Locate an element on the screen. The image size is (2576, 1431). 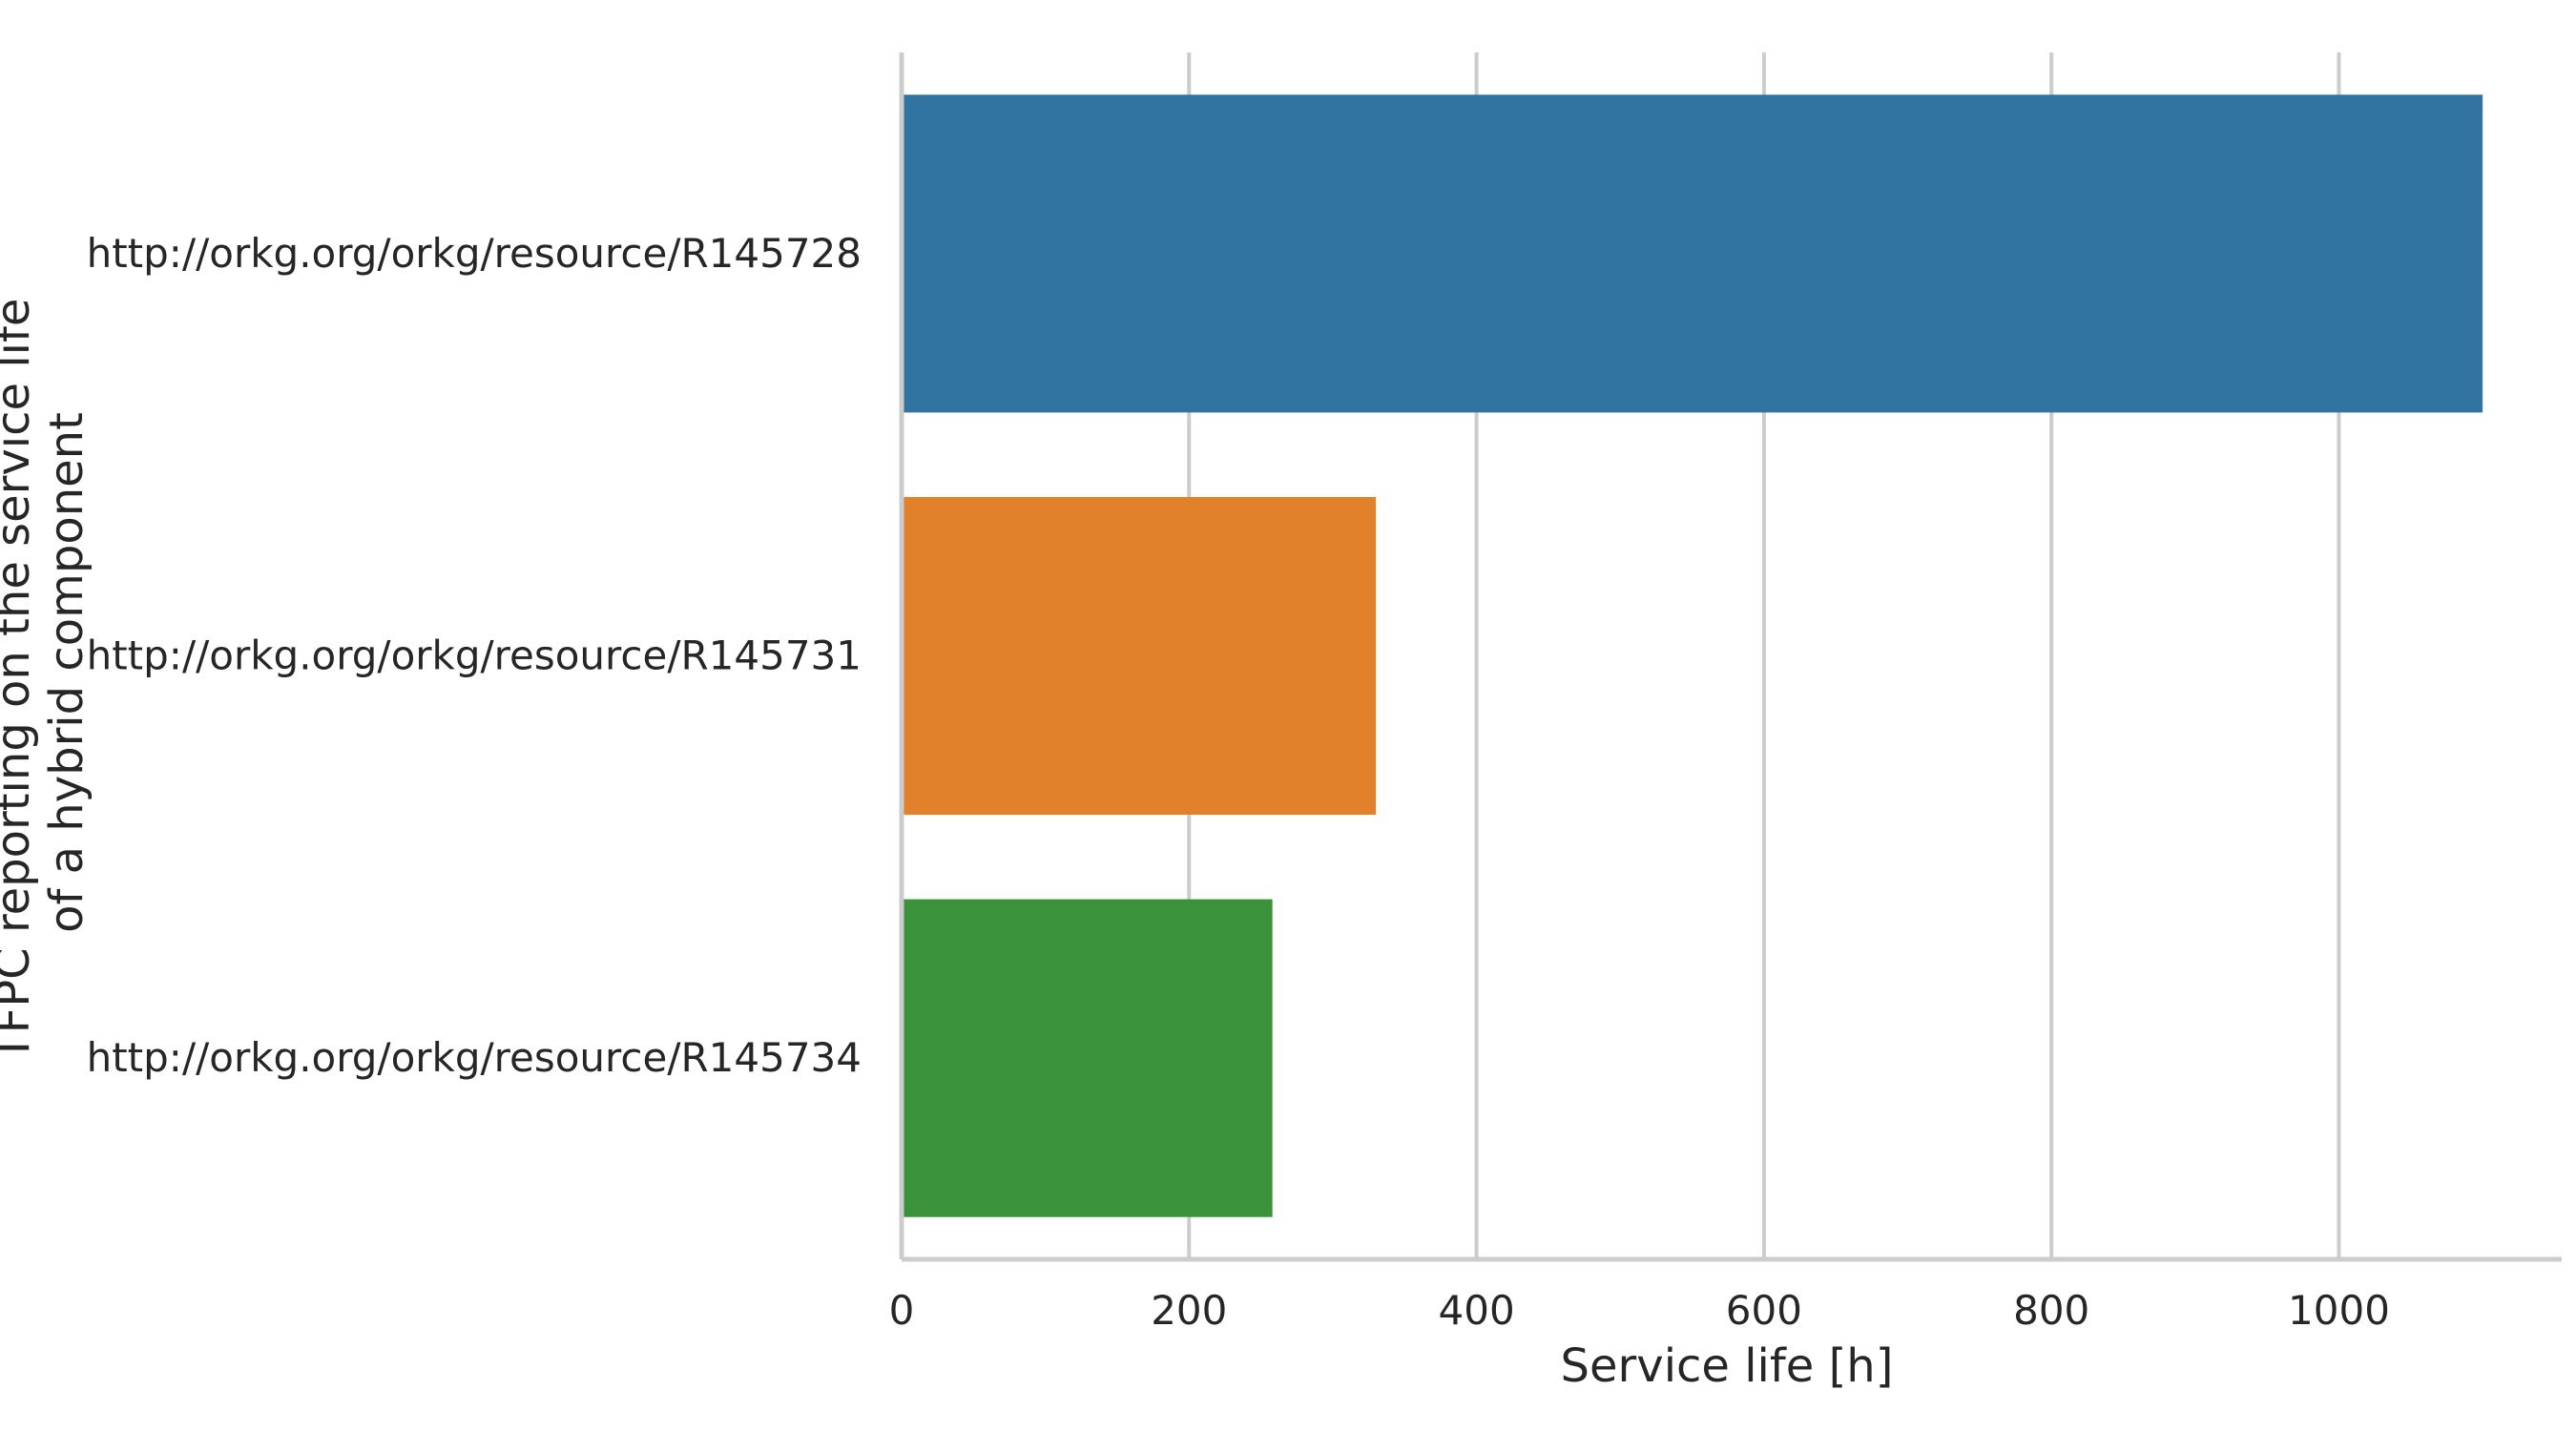
x-tick-label-0: 0 is located at coordinates (902, 1310).